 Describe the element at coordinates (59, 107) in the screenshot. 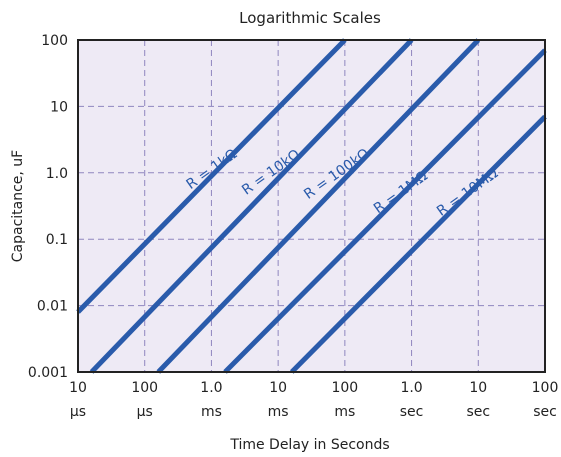

I see `y-tick-label: 10` at that location.